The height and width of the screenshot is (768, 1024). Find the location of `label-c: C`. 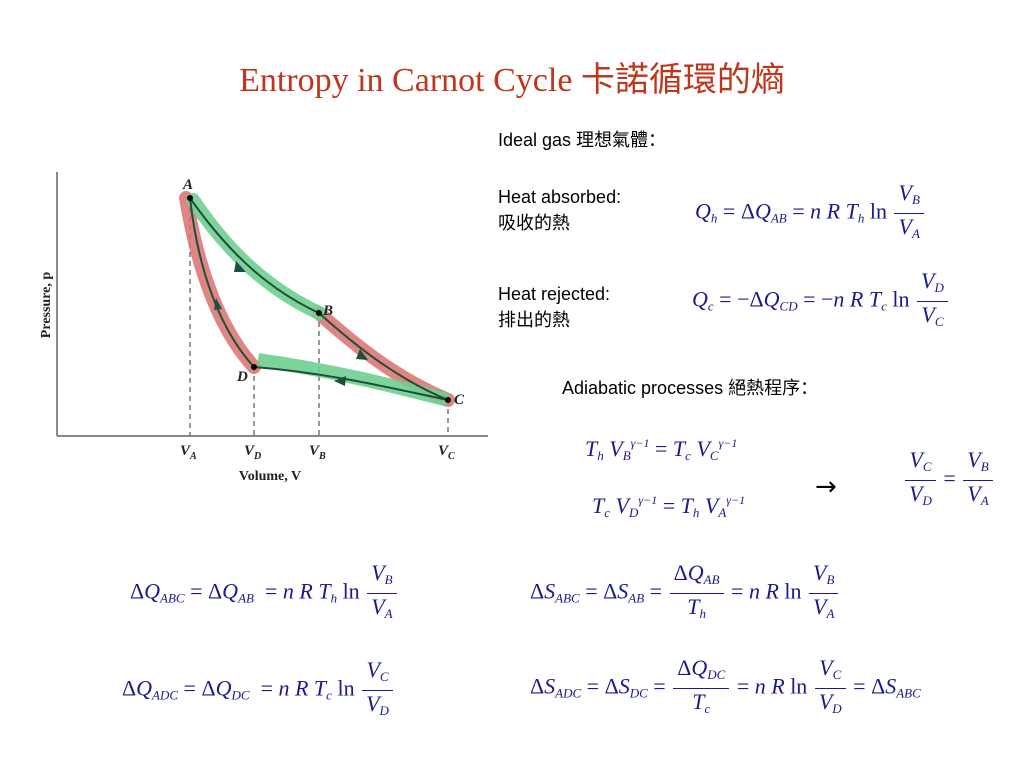

label-c: C is located at coordinates (459, 400).